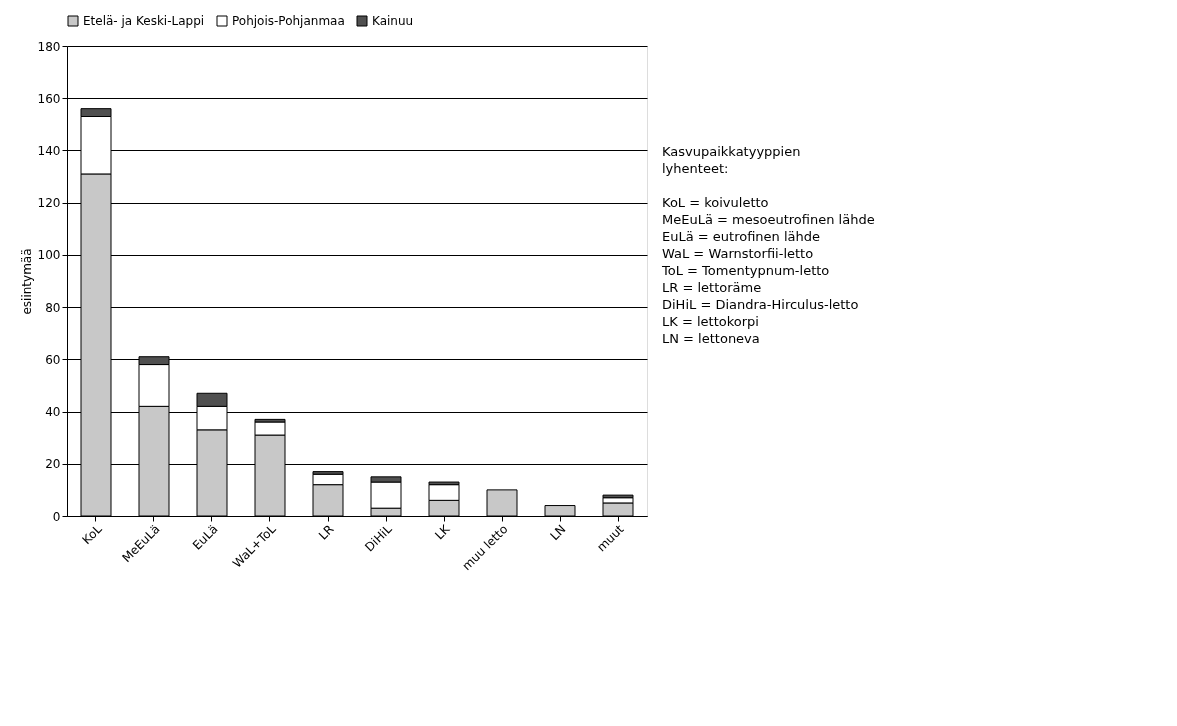 The height and width of the screenshot is (726, 1177). What do you see at coordinates (26, 281) in the screenshot?
I see `y-axis-title: esiintymää` at bounding box center [26, 281].